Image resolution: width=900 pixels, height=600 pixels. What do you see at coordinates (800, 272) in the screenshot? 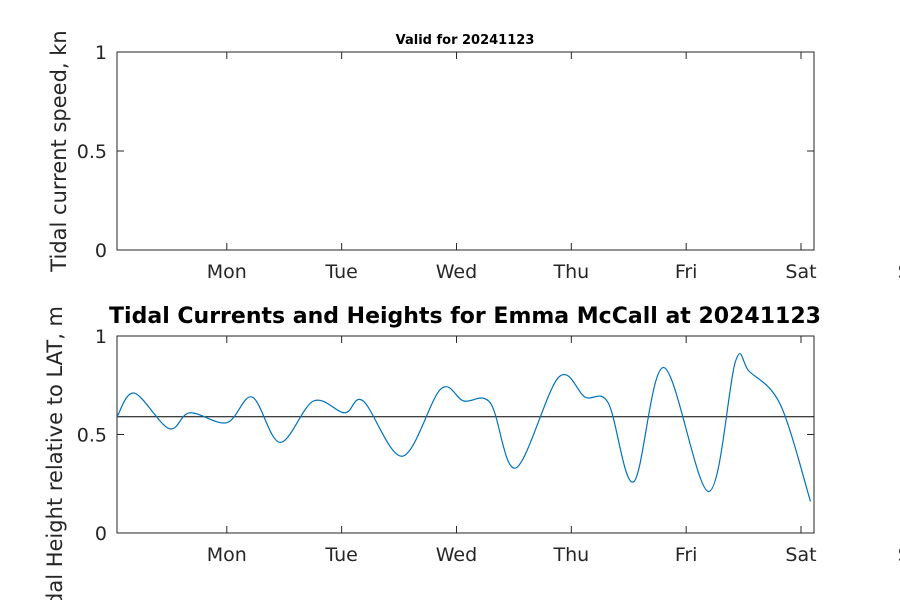
I see `top-x-tick-label: Sat` at bounding box center [800, 272].